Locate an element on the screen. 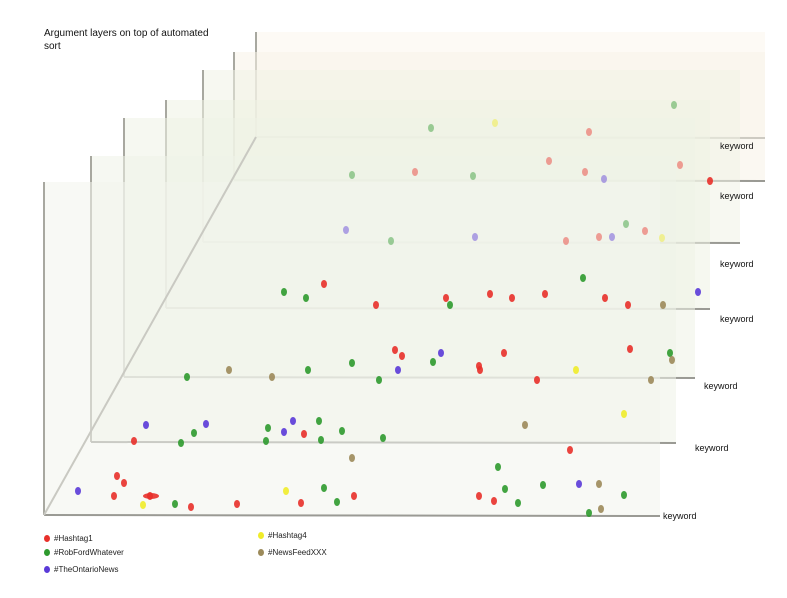 Image resolution: width=787 pixels, height=598 pixels. legend-label: #NewsFeedXXX is located at coordinates (297, 552).